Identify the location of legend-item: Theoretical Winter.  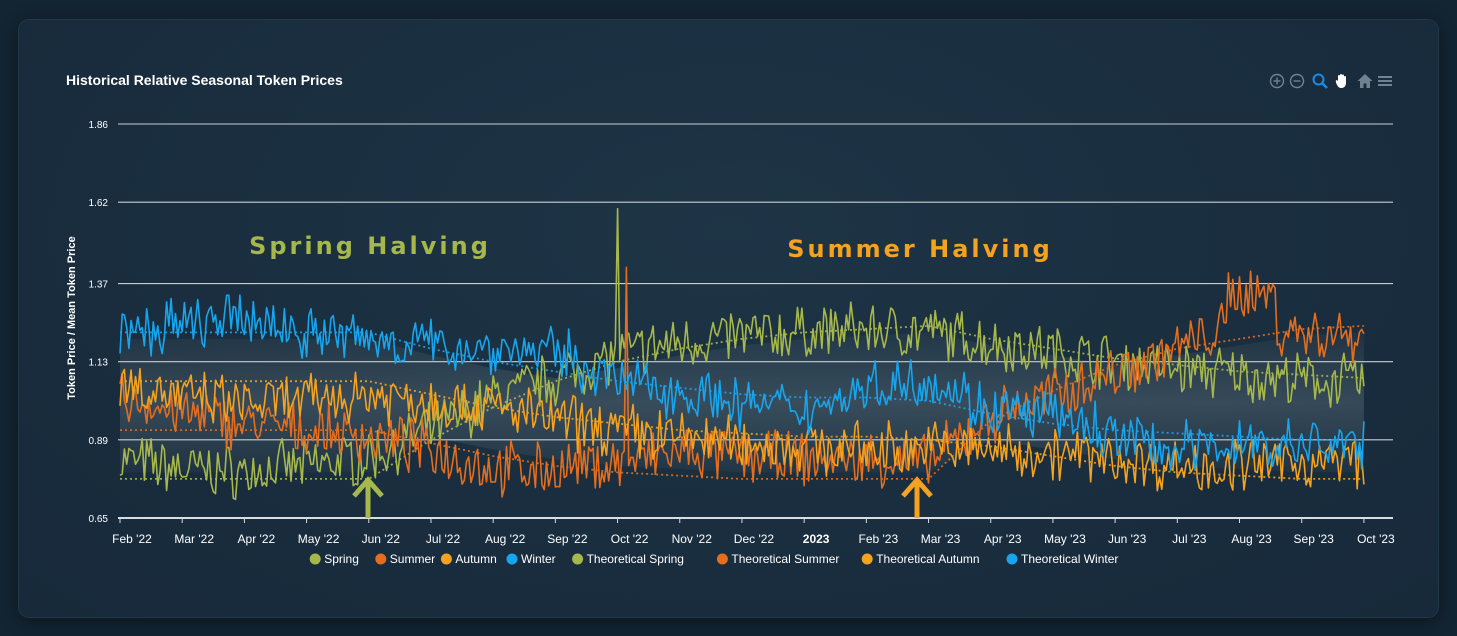
(1062, 559).